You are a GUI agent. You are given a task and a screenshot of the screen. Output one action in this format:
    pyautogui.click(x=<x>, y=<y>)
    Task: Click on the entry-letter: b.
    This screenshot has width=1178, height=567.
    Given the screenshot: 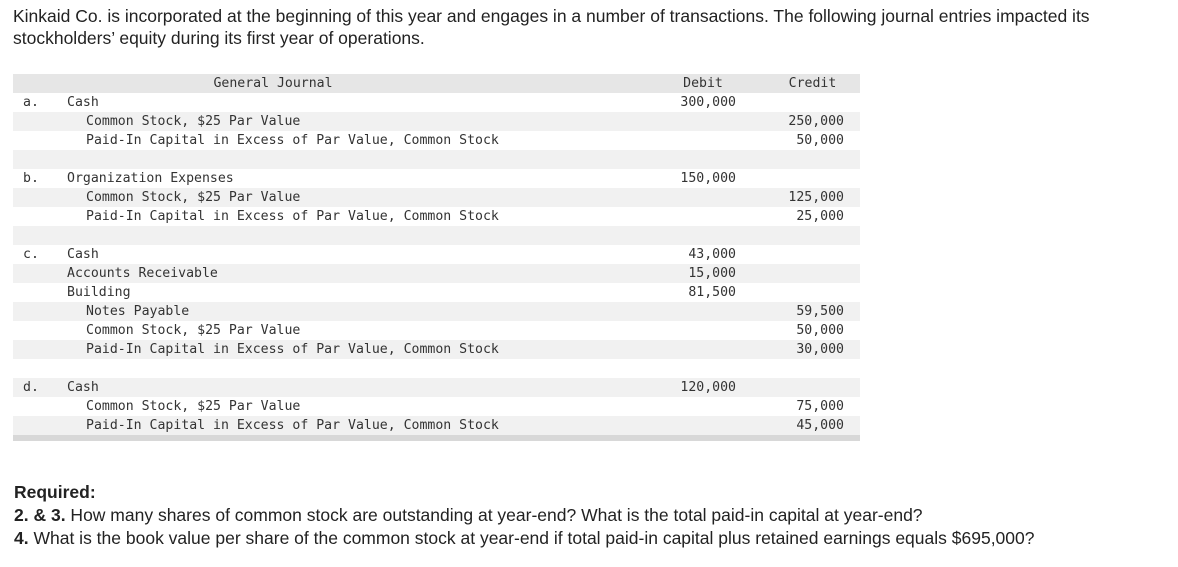 What is the action you would take?
    pyautogui.click(x=31, y=178)
    